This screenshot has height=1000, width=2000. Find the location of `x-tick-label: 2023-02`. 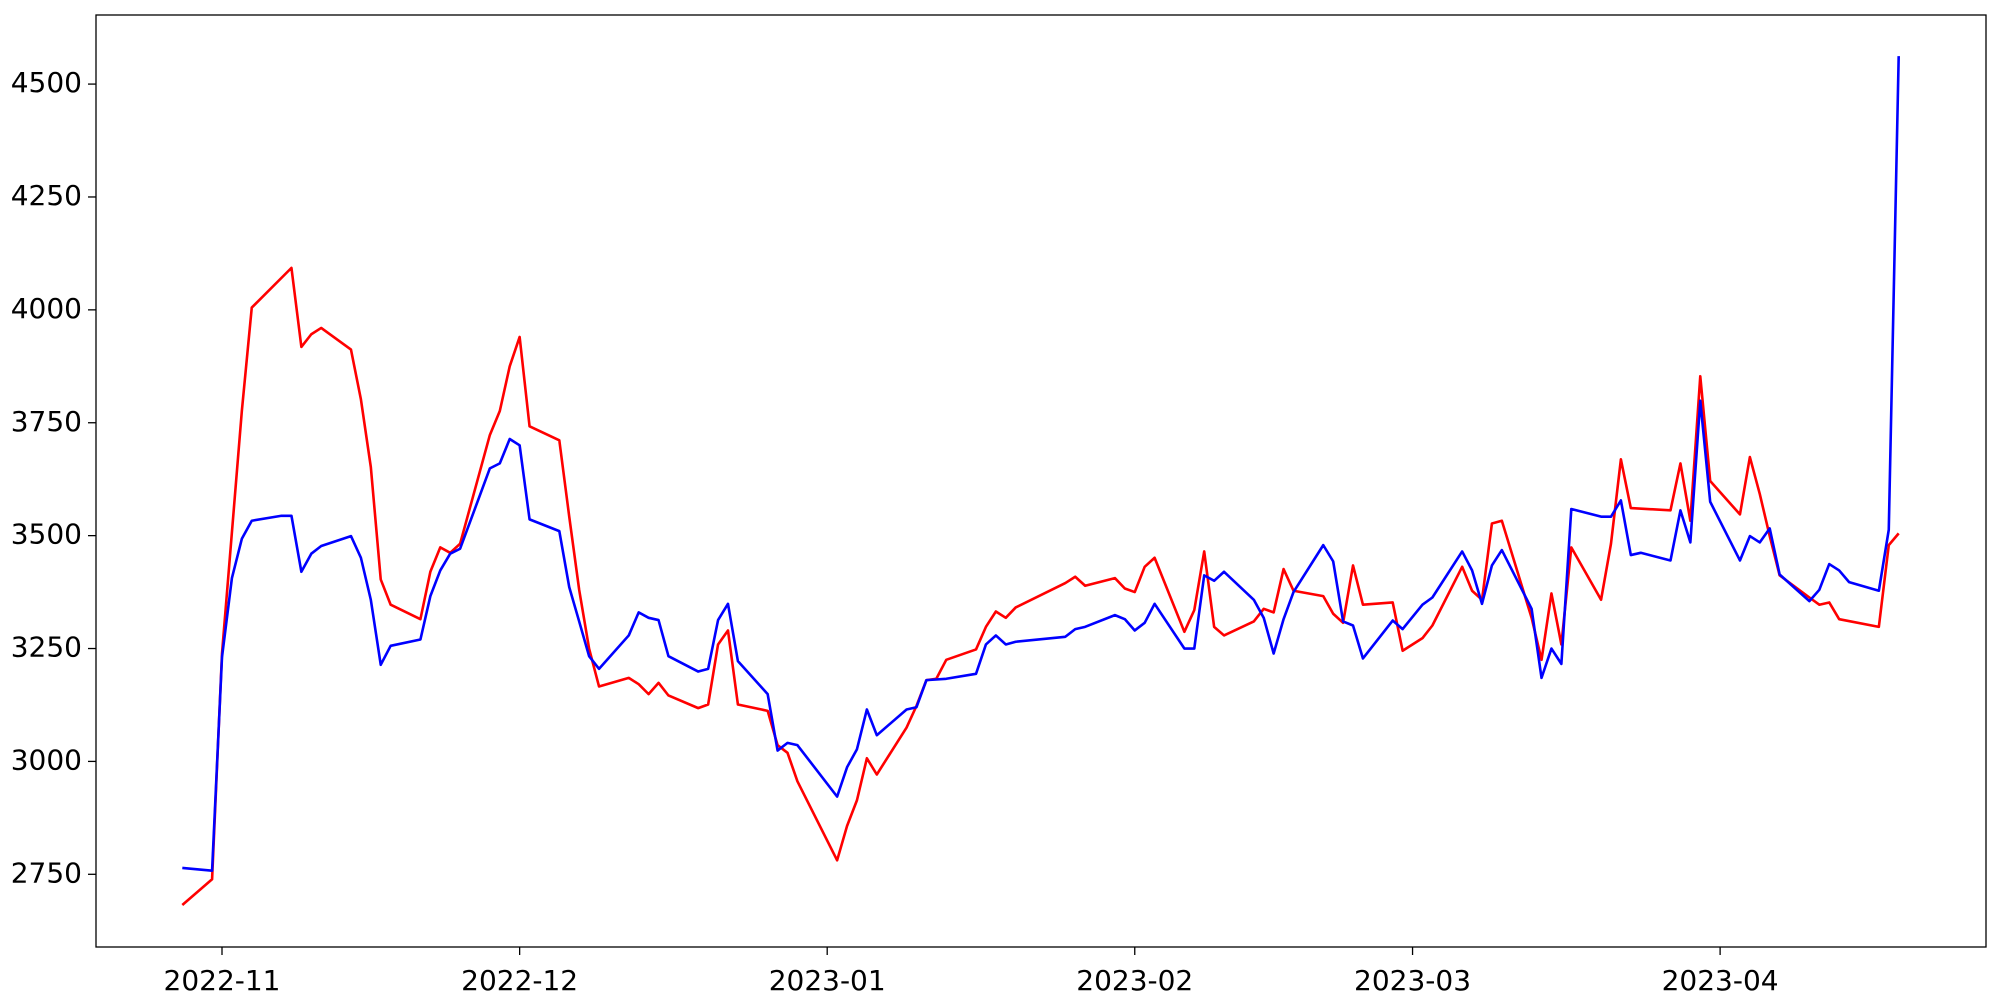

x-tick-label: 2023-02 is located at coordinates (1134, 980).